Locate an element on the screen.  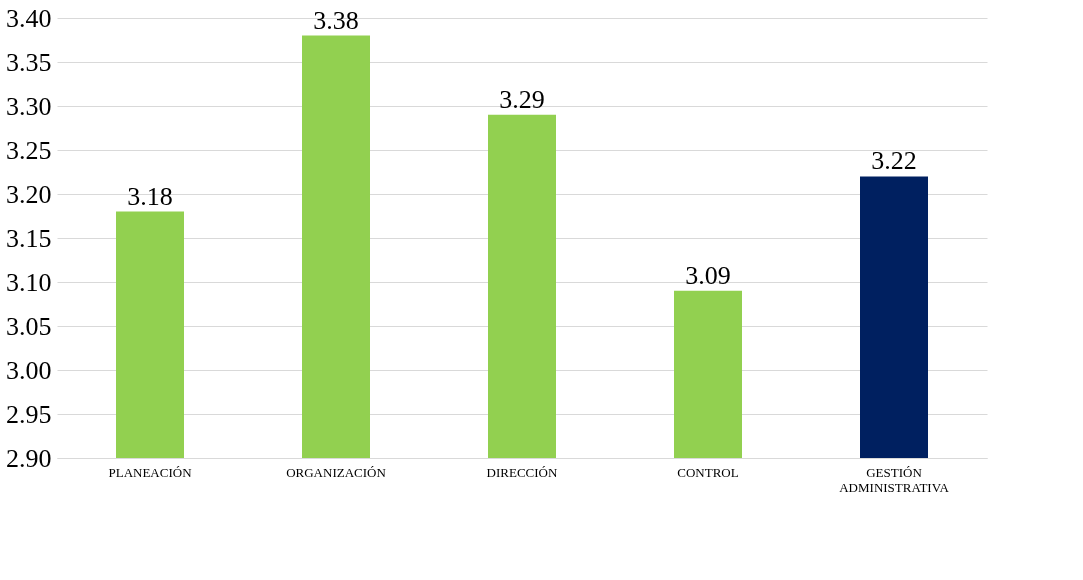
y-tick-label: 3.00 is located at coordinates (29, 370).